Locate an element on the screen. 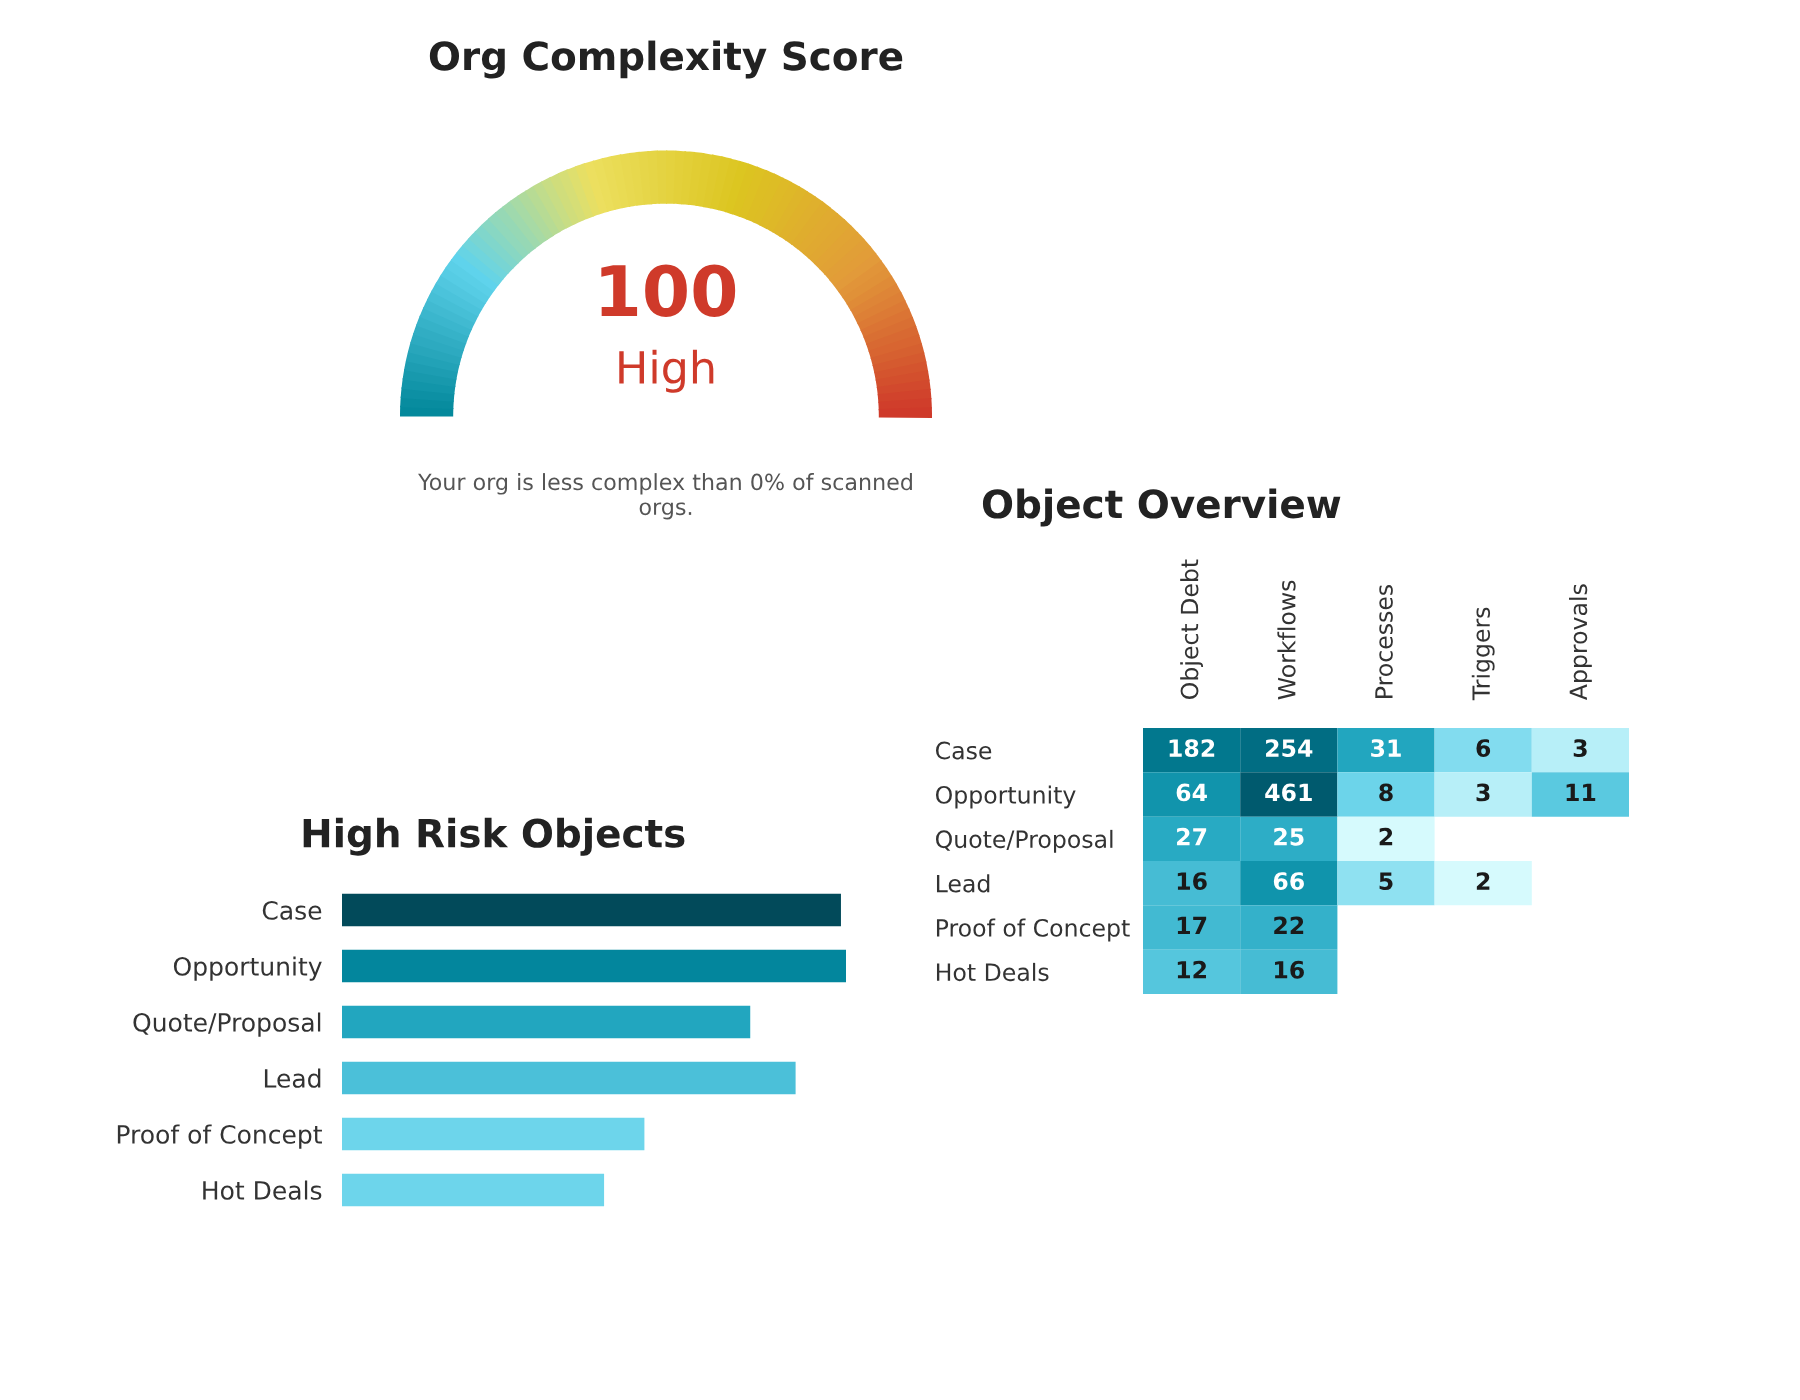  data-label: 31 is located at coordinates (1386, 748).